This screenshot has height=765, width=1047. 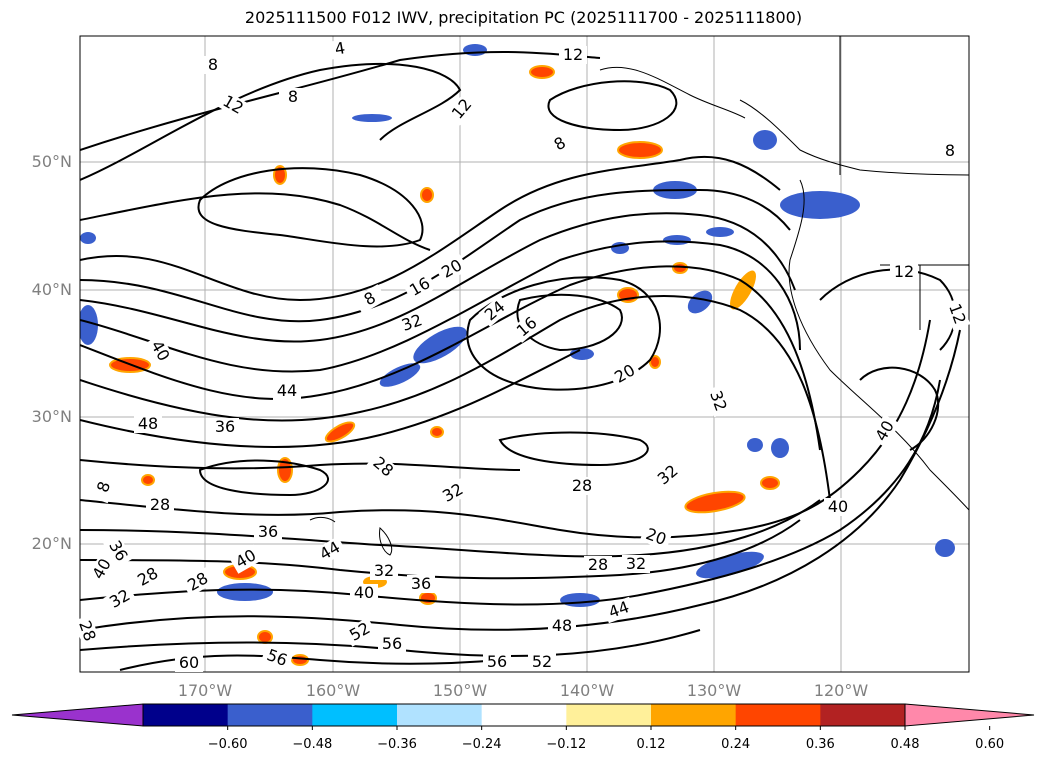 I want to click on lon-label-120w: 120°W, so click(x=841, y=690).